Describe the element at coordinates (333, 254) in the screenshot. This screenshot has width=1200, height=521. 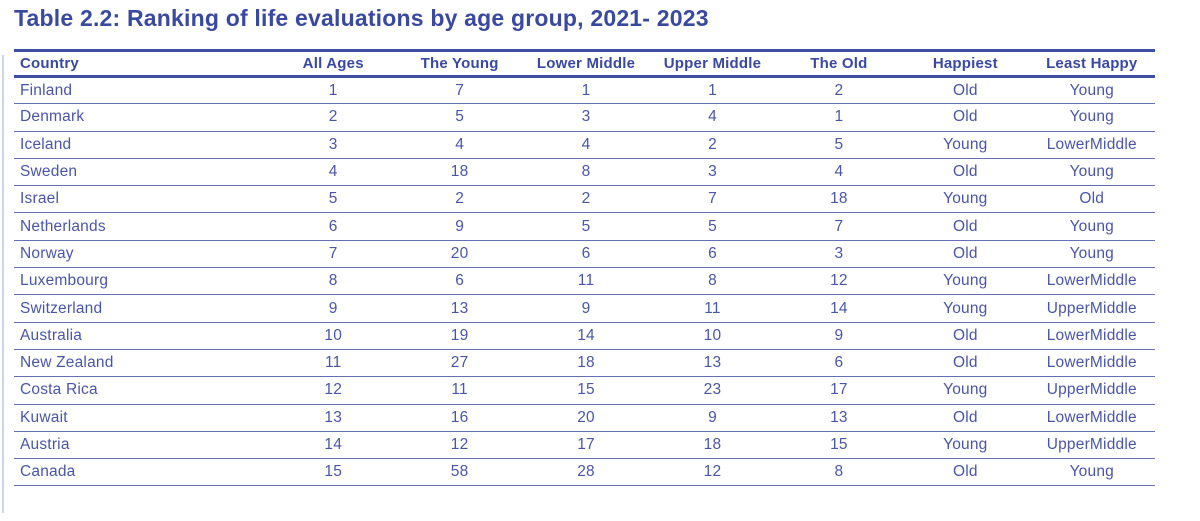
I see `value-cell: 7` at that location.